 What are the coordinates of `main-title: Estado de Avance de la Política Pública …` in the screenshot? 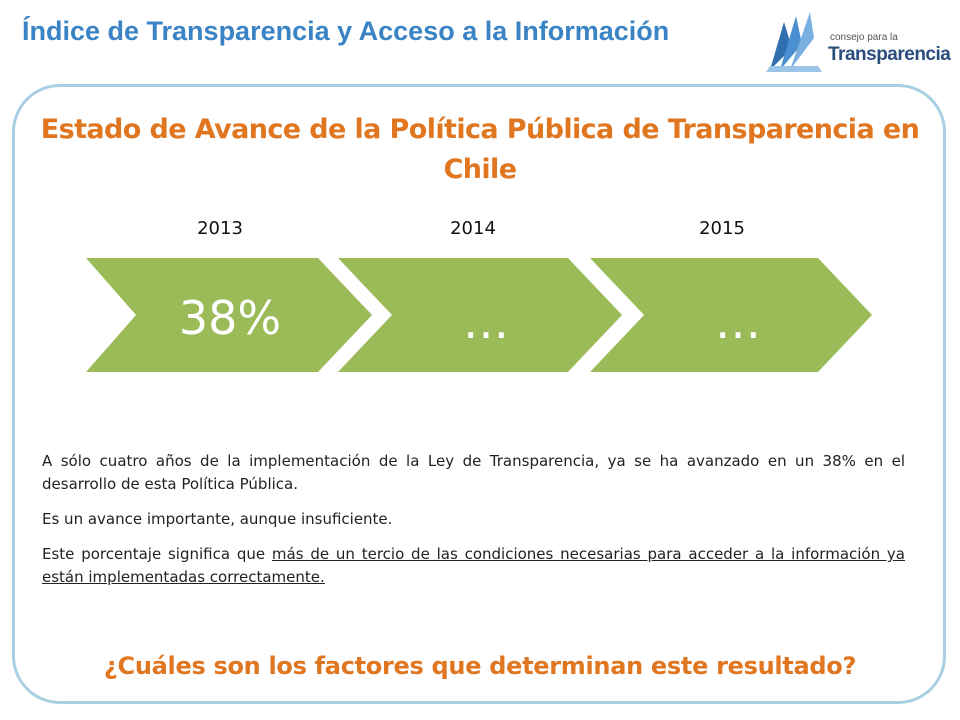 It's located at (480, 149).